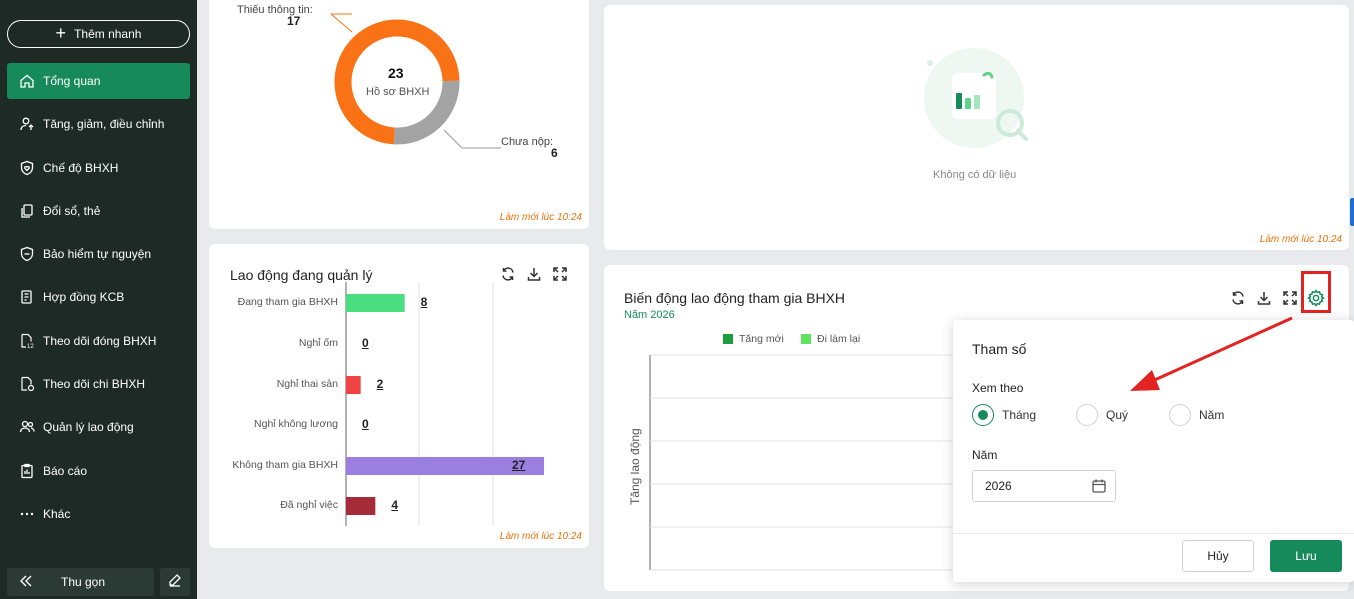  I want to click on sidebar-item-label: Khác, so click(57, 513).